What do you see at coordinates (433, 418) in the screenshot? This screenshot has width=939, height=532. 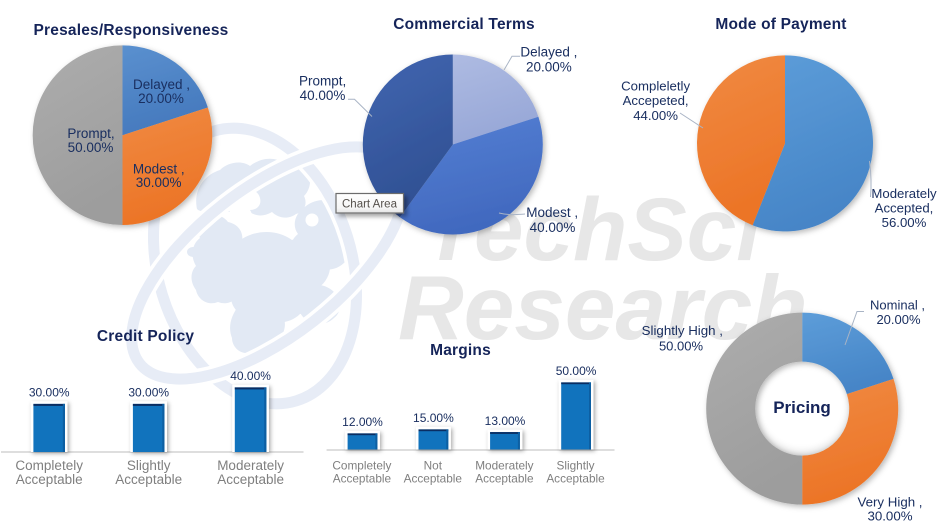 I see `svg-text: 15.00%` at bounding box center [433, 418].